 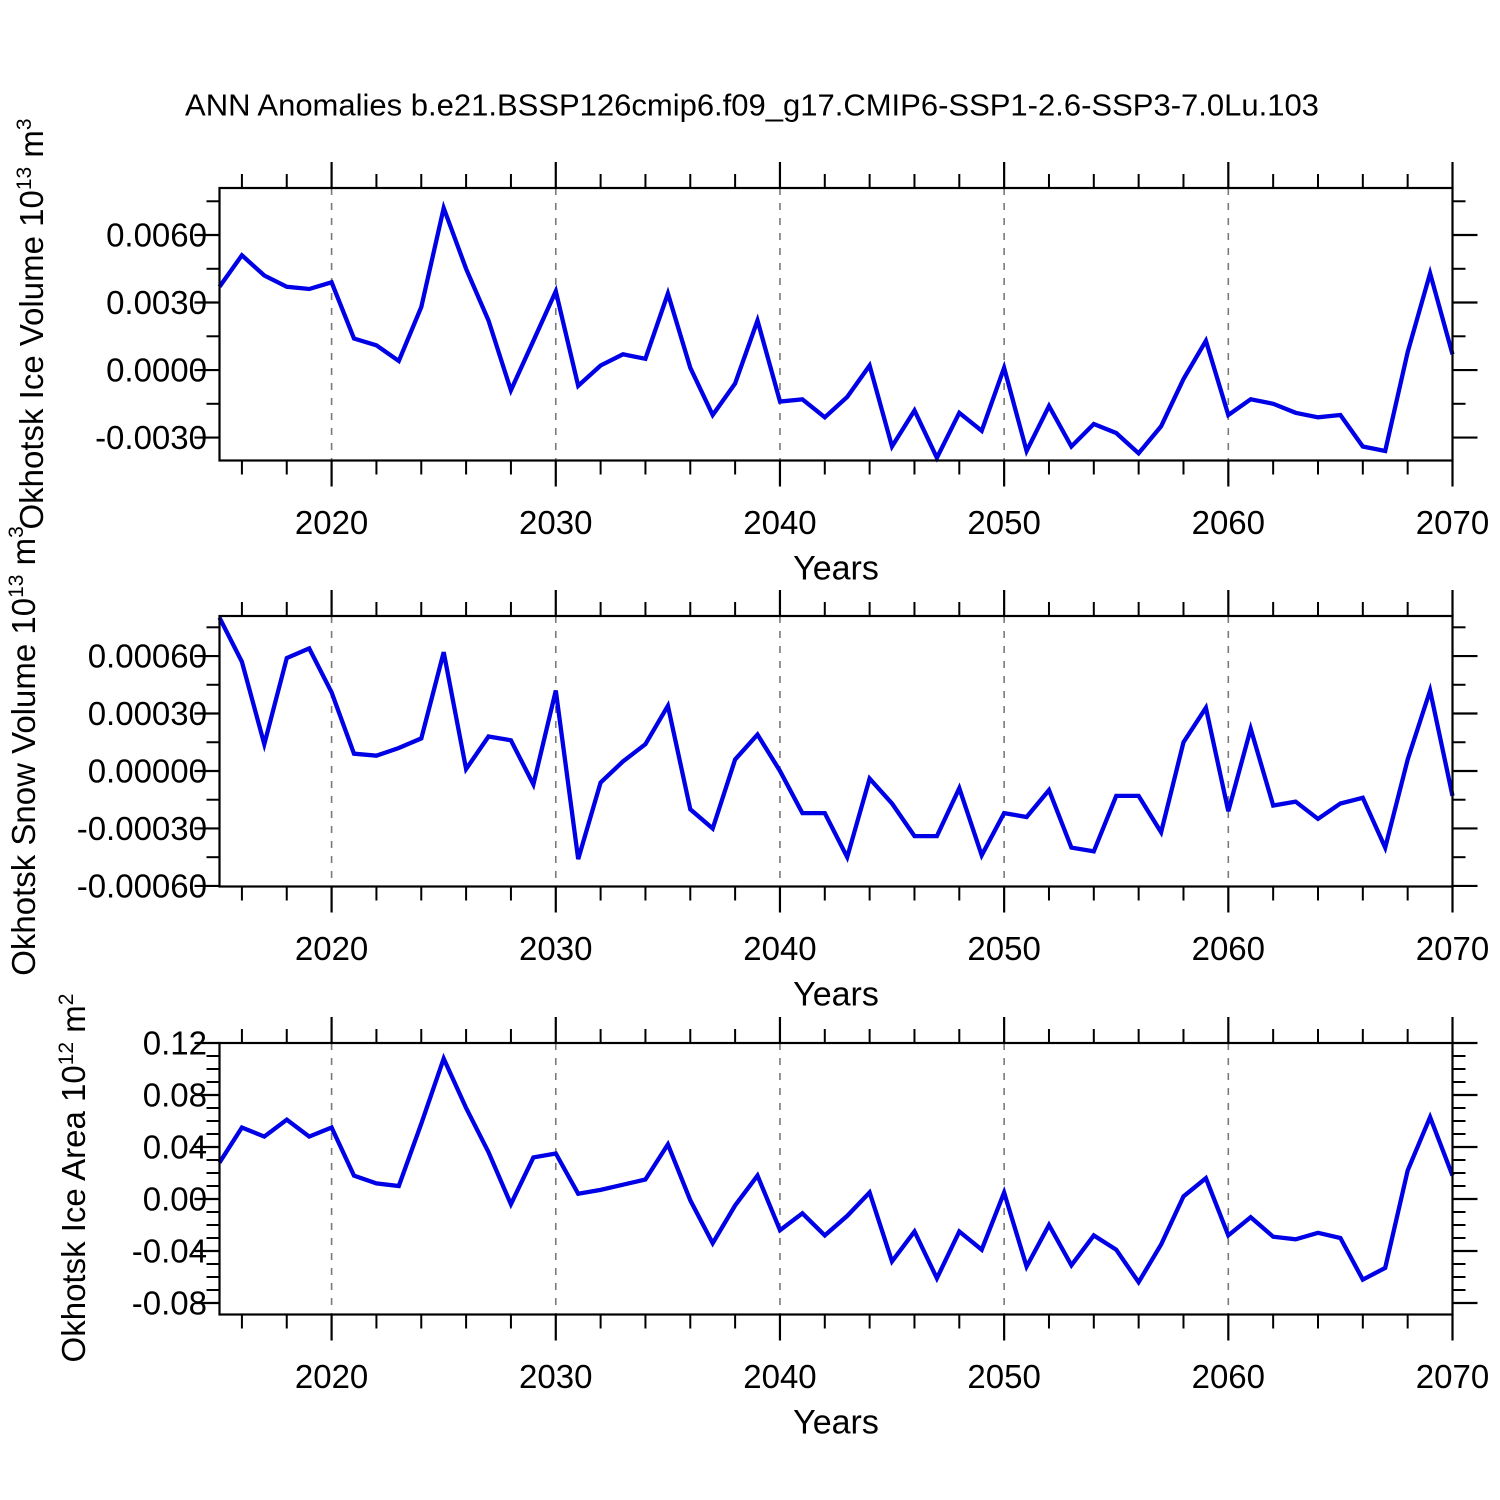 I want to click on okhotsk-ice-area-line, so click(x=836, y=1169).